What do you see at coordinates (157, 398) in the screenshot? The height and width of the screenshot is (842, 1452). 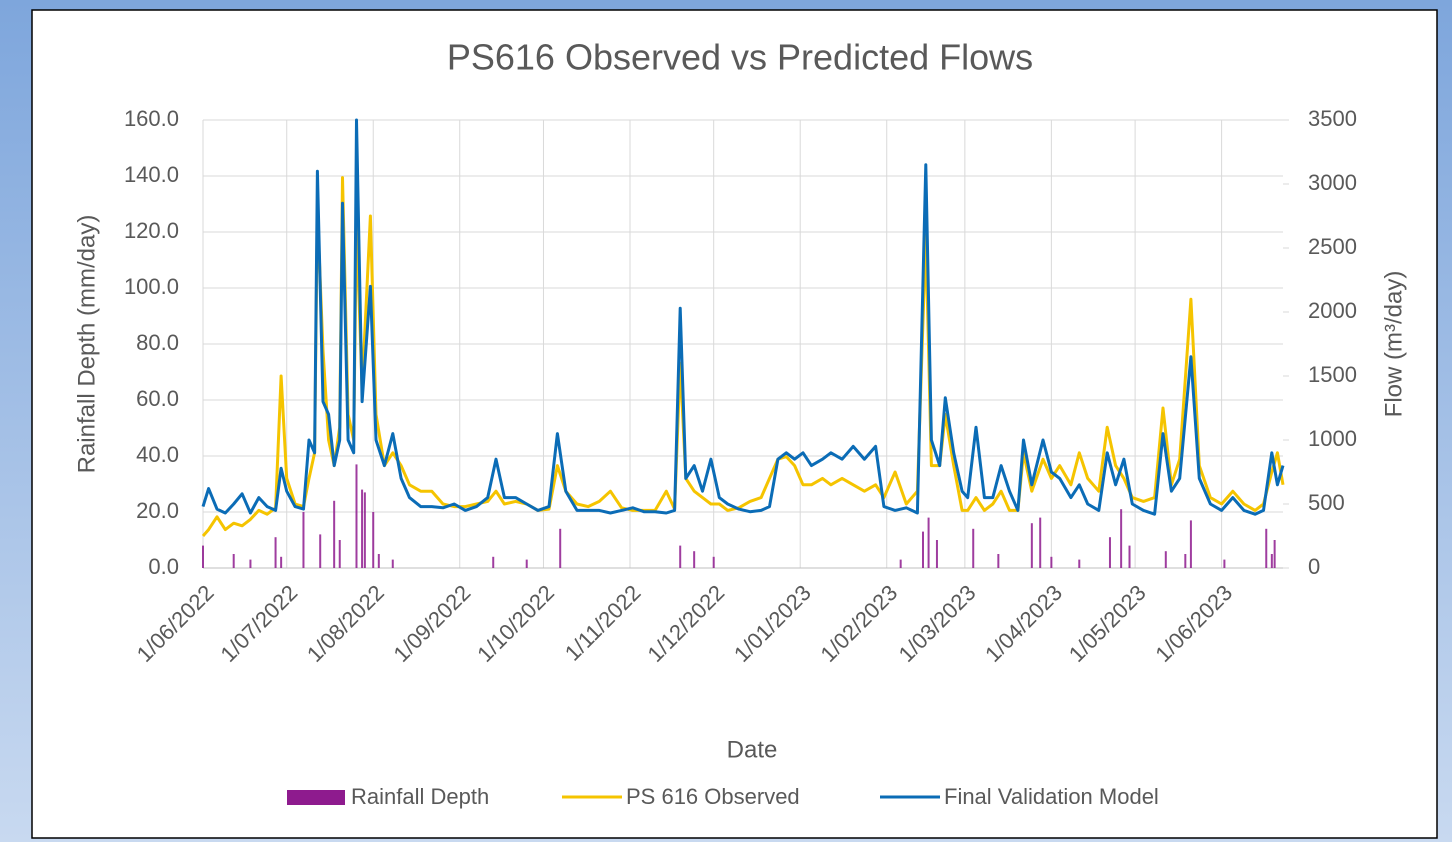 I see `y-tick-label: 60.0` at bounding box center [157, 398].